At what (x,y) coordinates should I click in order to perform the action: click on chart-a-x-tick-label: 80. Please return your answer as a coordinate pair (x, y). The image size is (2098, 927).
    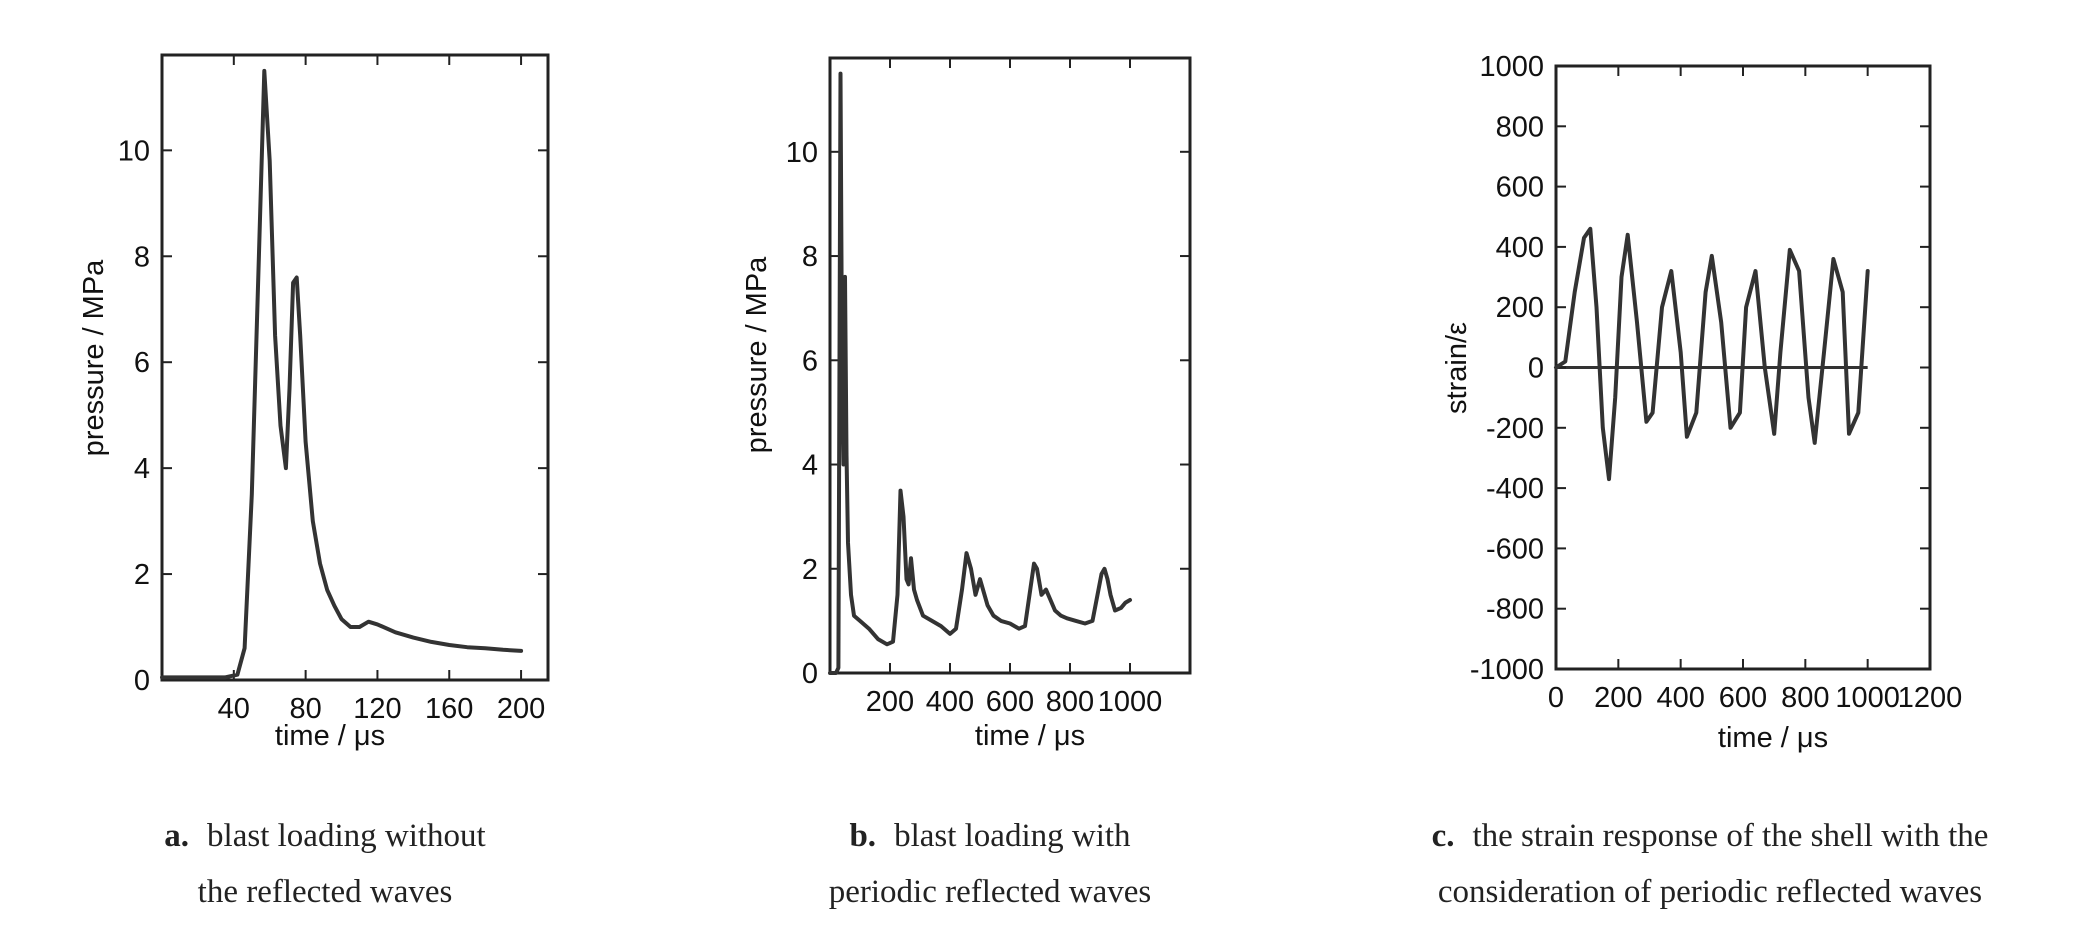
    Looking at the image, I should click on (305, 709).